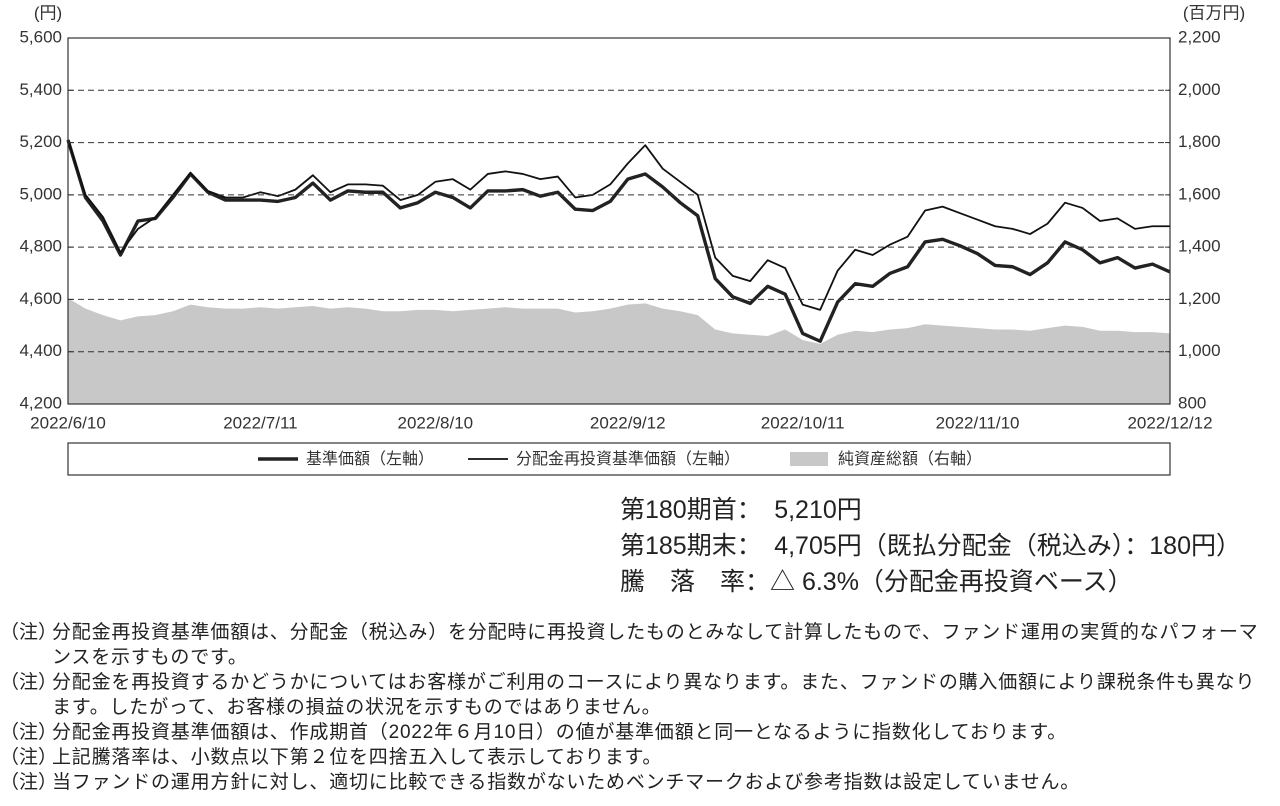 This screenshot has height=806, width=1280. What do you see at coordinates (40, 141) in the screenshot?
I see `y-tick-label: 5,200` at bounding box center [40, 141].